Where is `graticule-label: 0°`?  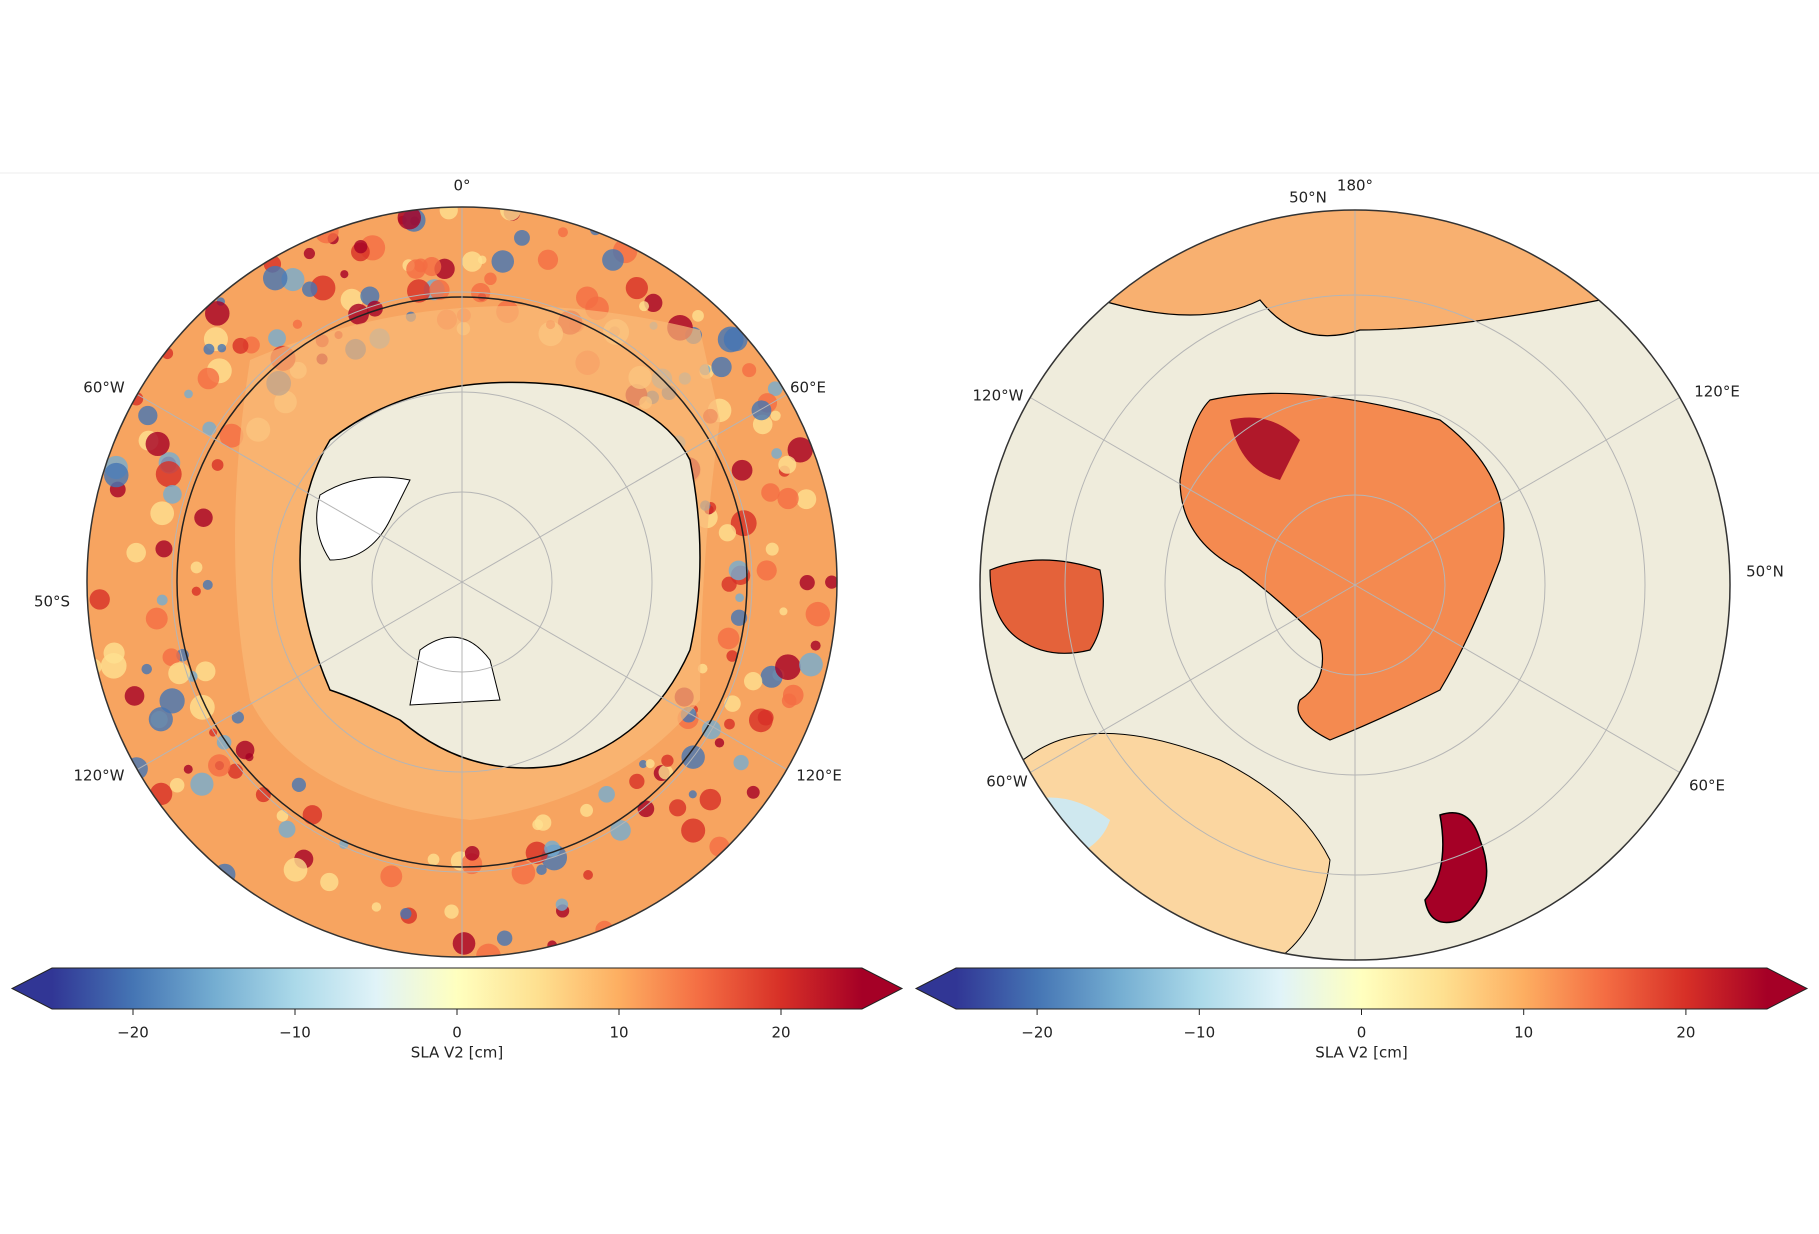
graticule-label: 0° is located at coordinates (461, 186).